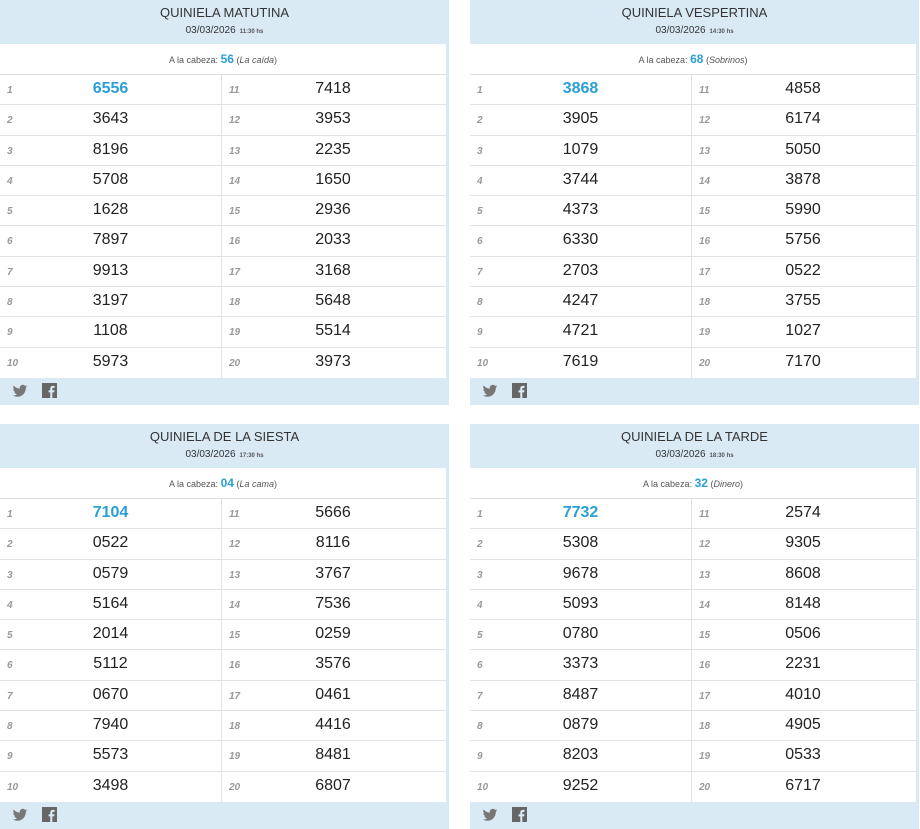 This screenshot has width=920, height=829. What do you see at coordinates (333, 119) in the screenshot?
I see `drawn-number: 3953` at bounding box center [333, 119].